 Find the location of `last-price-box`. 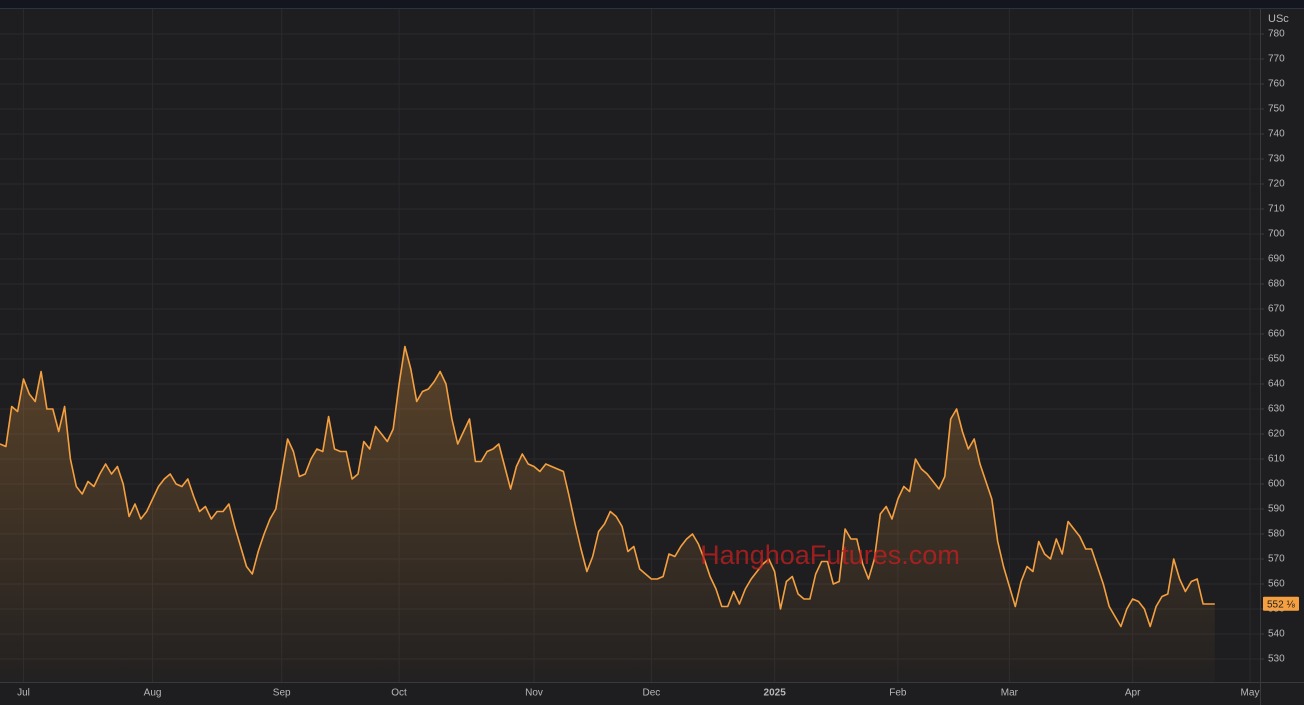

last-price-box is located at coordinates (1281, 603).